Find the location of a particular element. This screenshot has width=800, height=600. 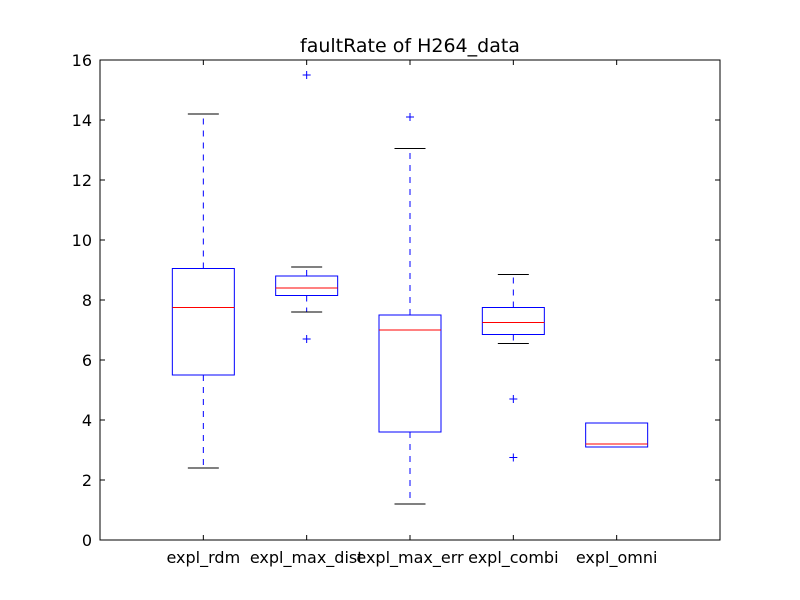

y-tick-label: 0 is located at coordinates (87, 540).